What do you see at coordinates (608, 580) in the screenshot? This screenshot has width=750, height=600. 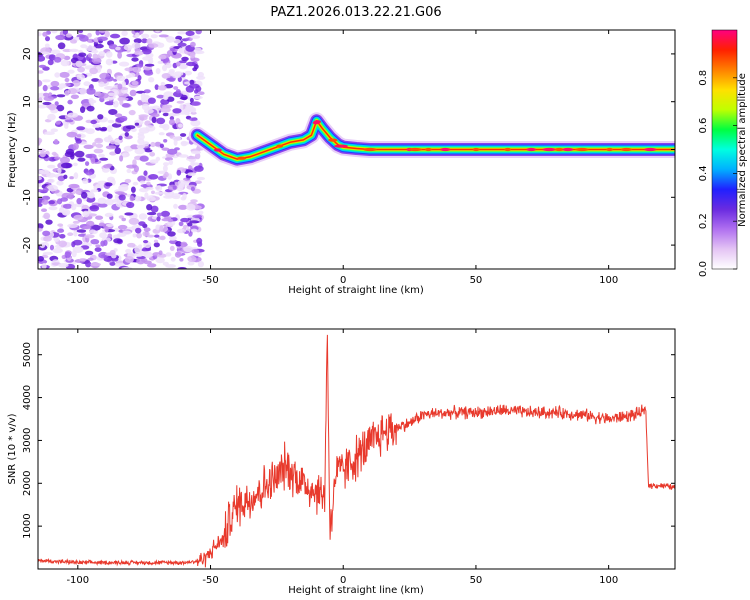 I see `snr-x-tick-label: 100` at bounding box center [608, 580].